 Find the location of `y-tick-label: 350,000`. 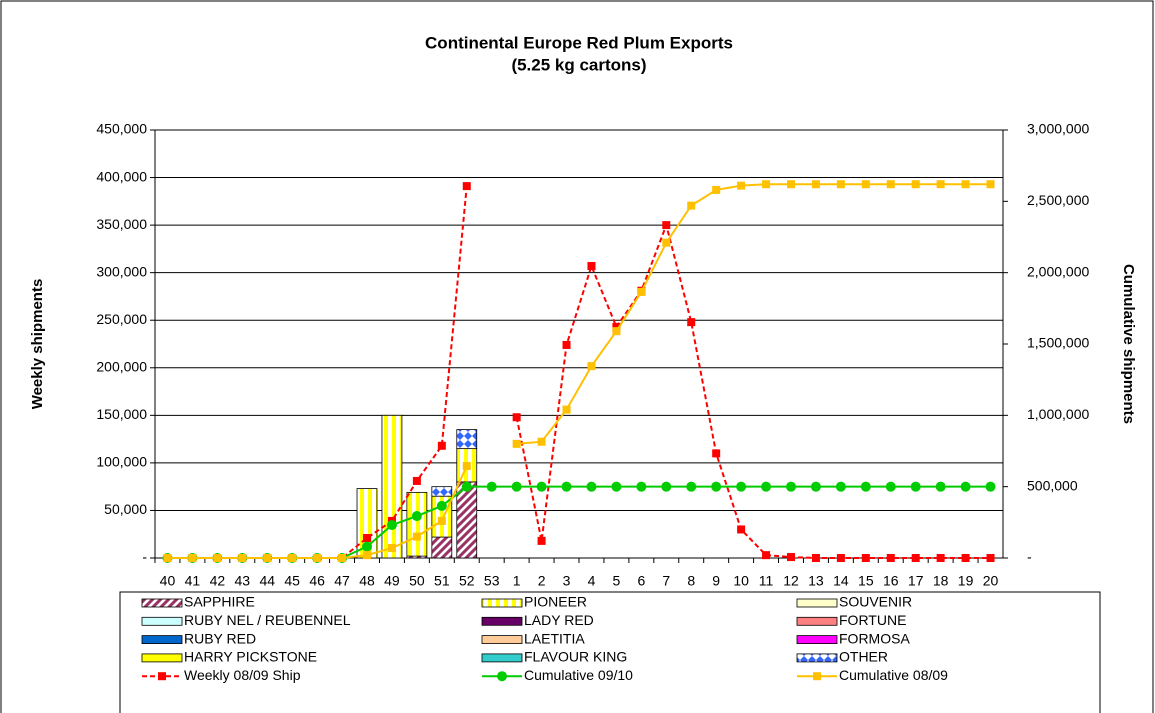

y-tick-label: 350,000 is located at coordinates (121, 224).